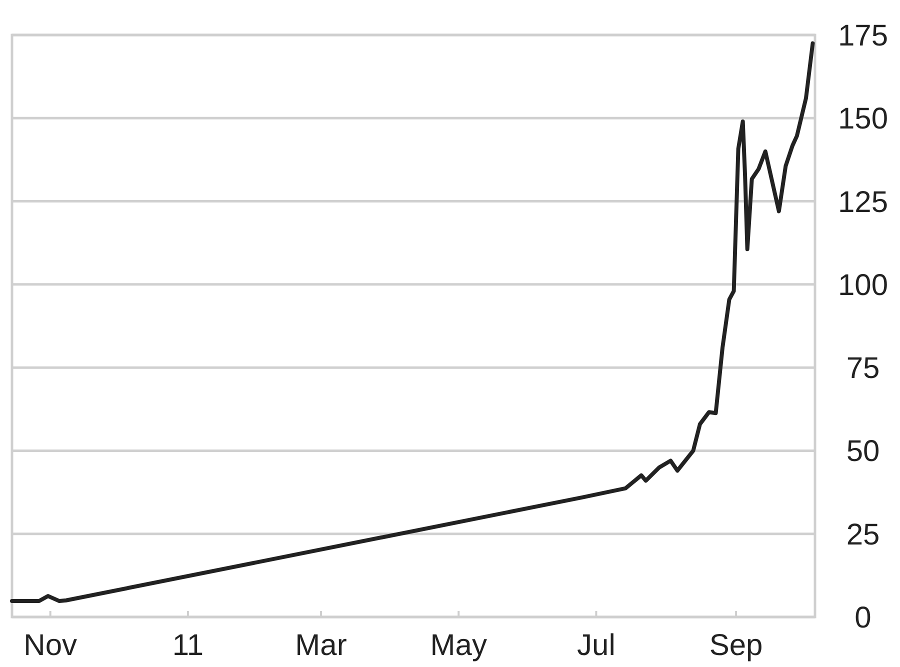  I want to click on y-tick-label: 50, so click(863, 451).